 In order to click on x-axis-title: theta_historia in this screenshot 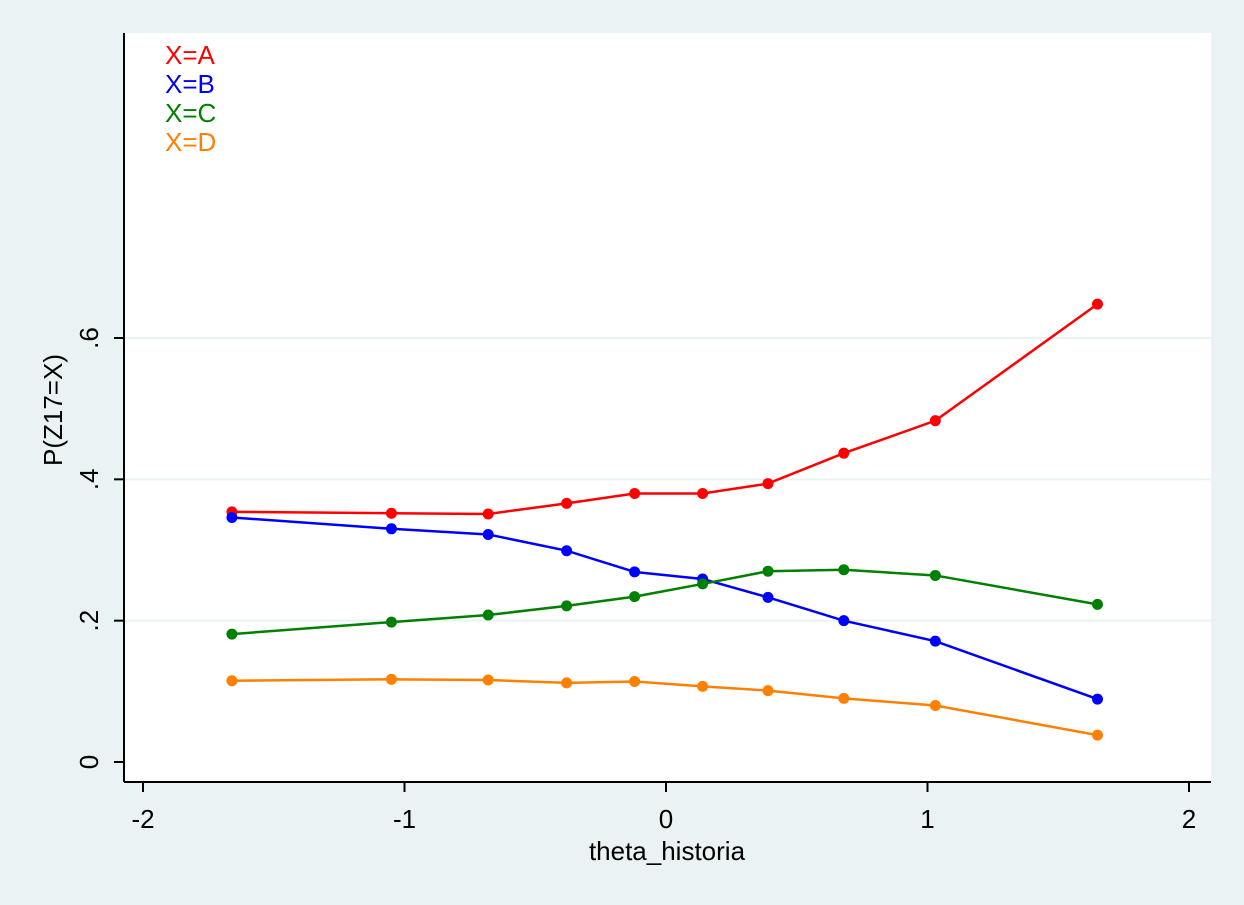, I will do `click(667, 851)`.